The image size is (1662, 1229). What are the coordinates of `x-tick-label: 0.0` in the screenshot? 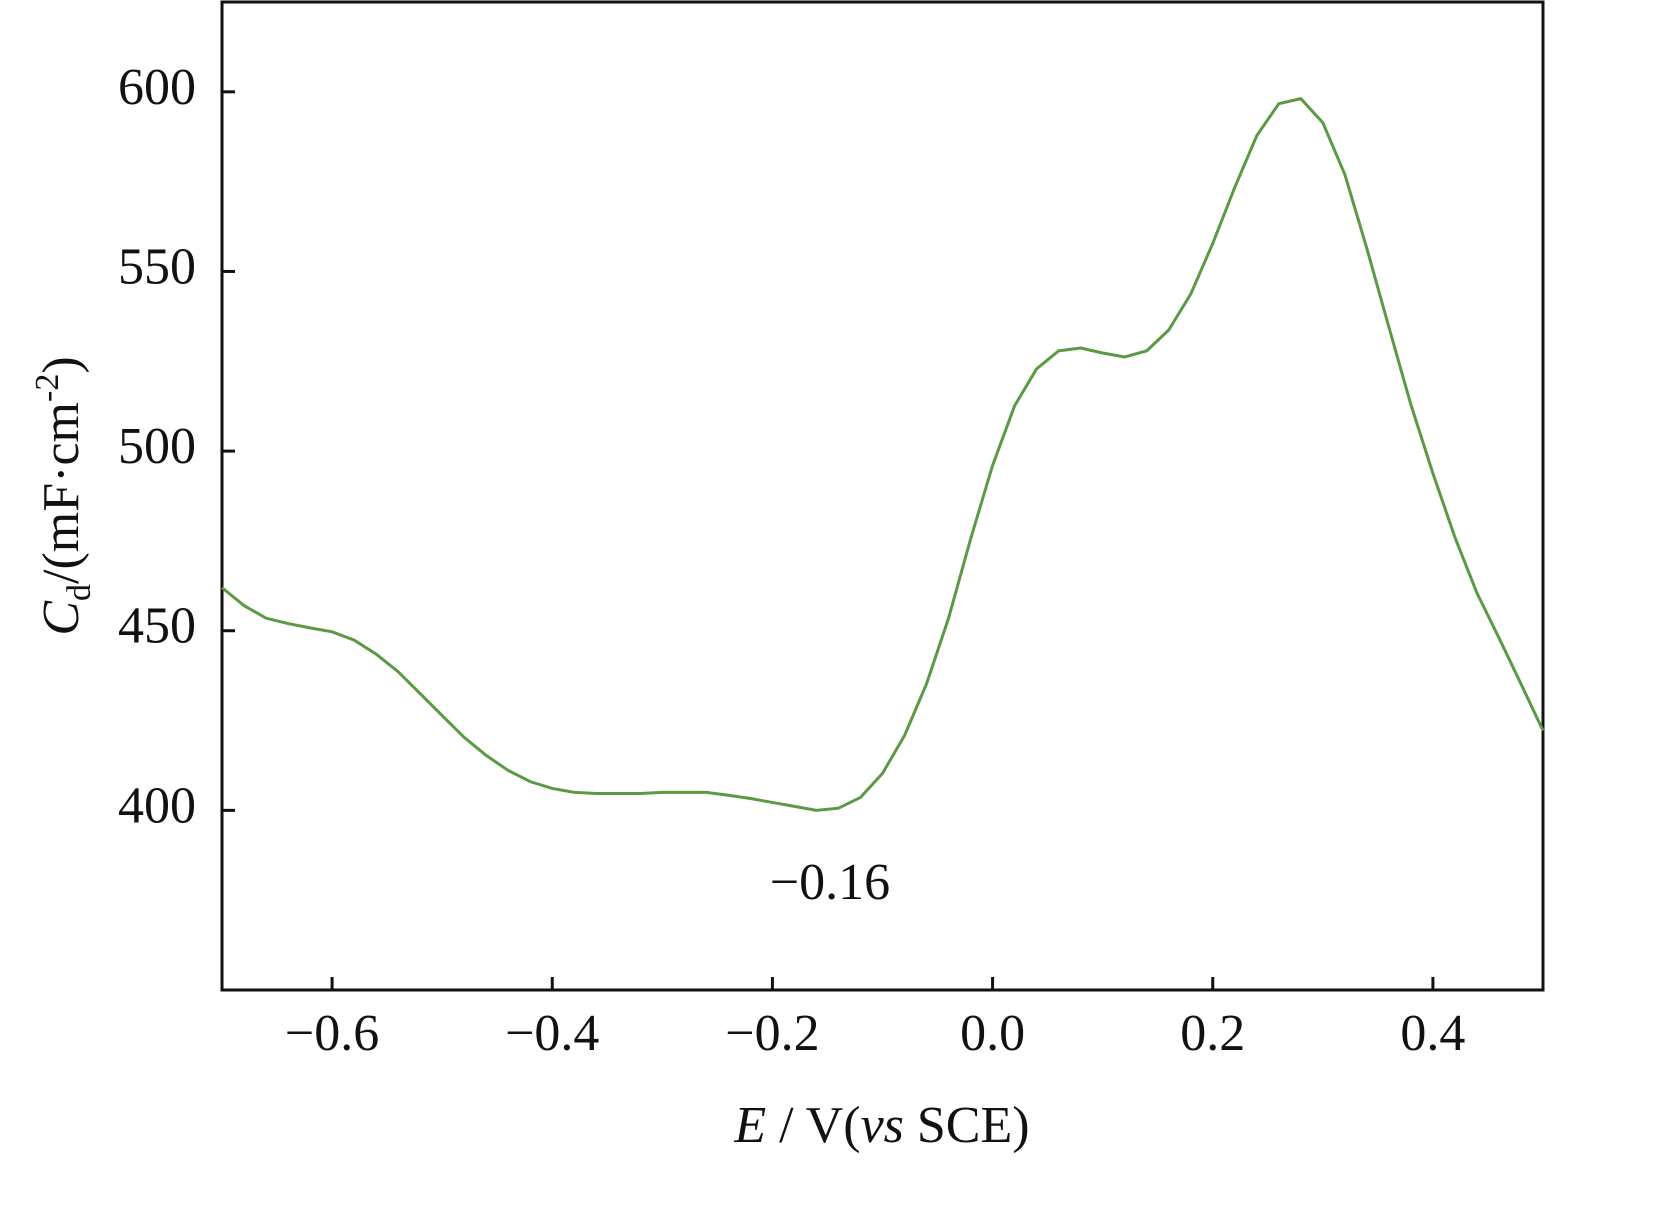 It's located at (992, 1033).